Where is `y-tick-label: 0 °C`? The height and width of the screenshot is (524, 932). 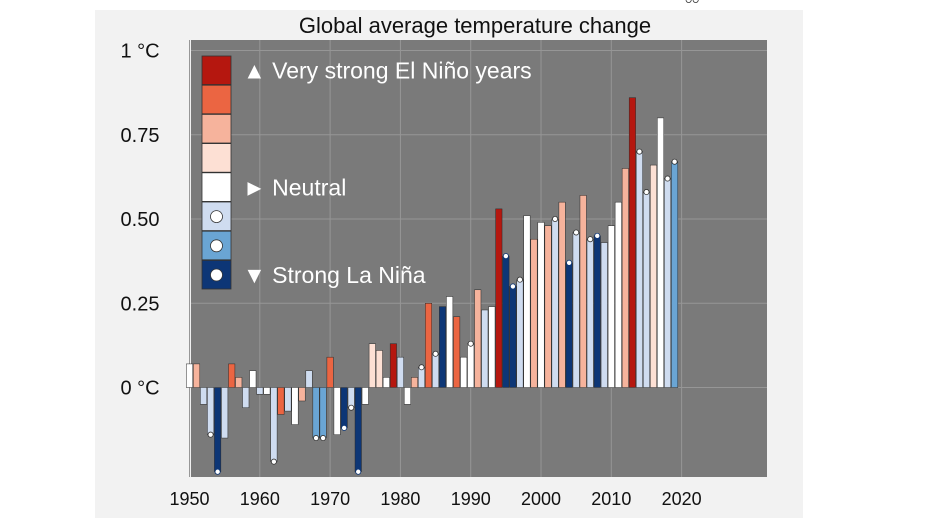
y-tick-label: 0 °C is located at coordinates (139, 389).